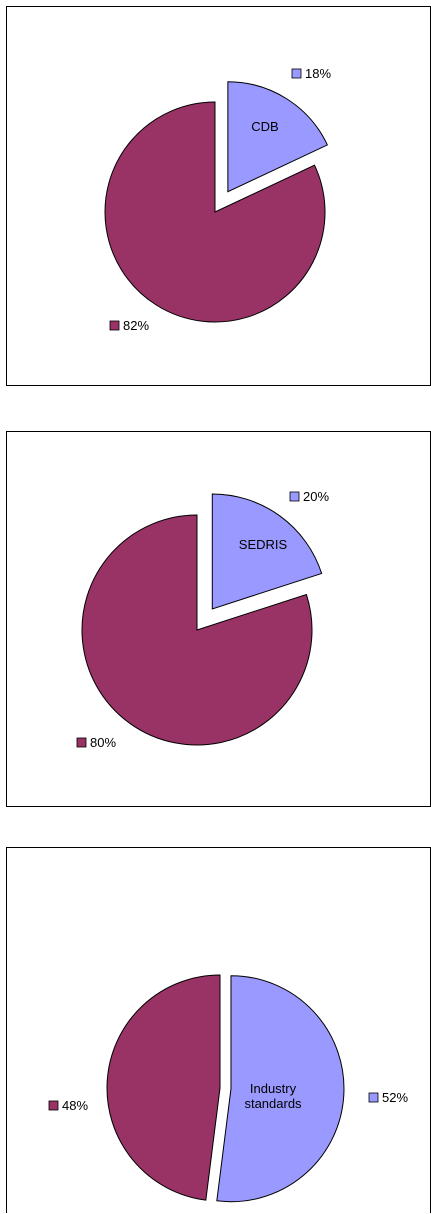 The image size is (431, 1214). Describe the element at coordinates (273, 1096) in the screenshot. I see `slice-label: Industry standards` at that location.